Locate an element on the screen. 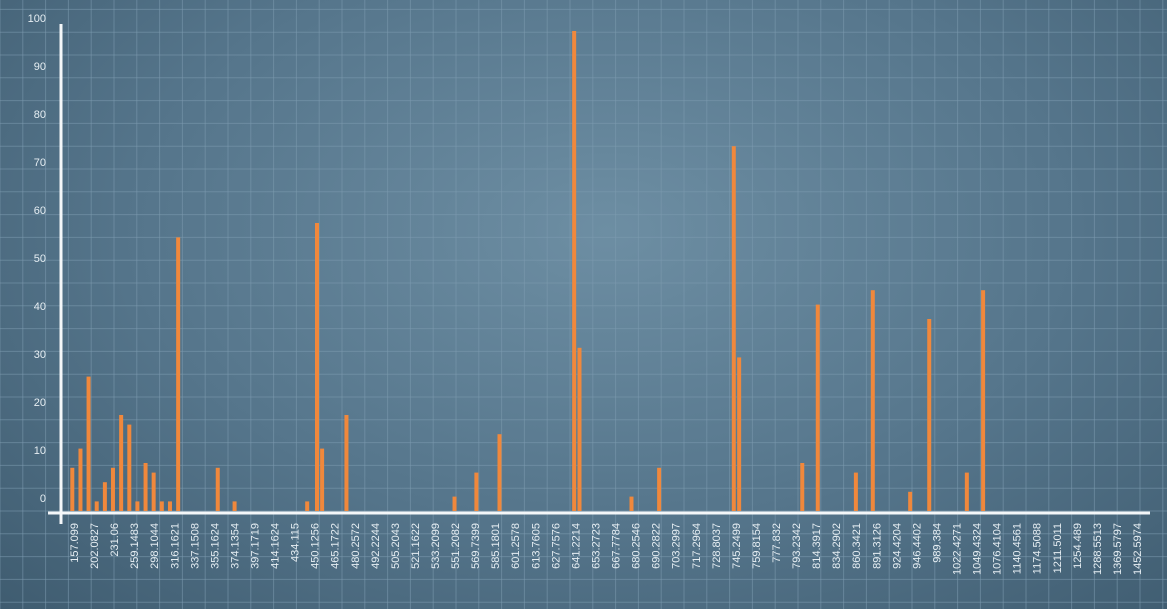  y-tick-label: 70 is located at coordinates (40, 163).